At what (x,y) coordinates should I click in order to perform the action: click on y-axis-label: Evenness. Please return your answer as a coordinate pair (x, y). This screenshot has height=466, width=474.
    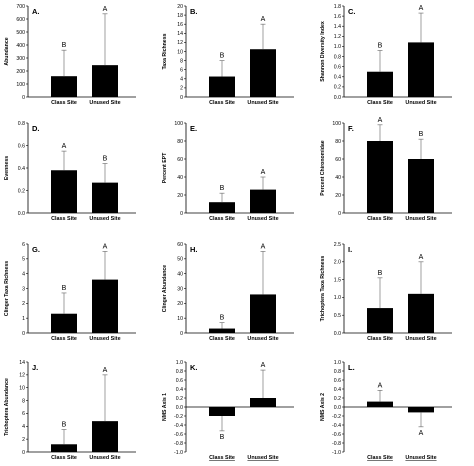
    Looking at the image, I should click on (7, 168).